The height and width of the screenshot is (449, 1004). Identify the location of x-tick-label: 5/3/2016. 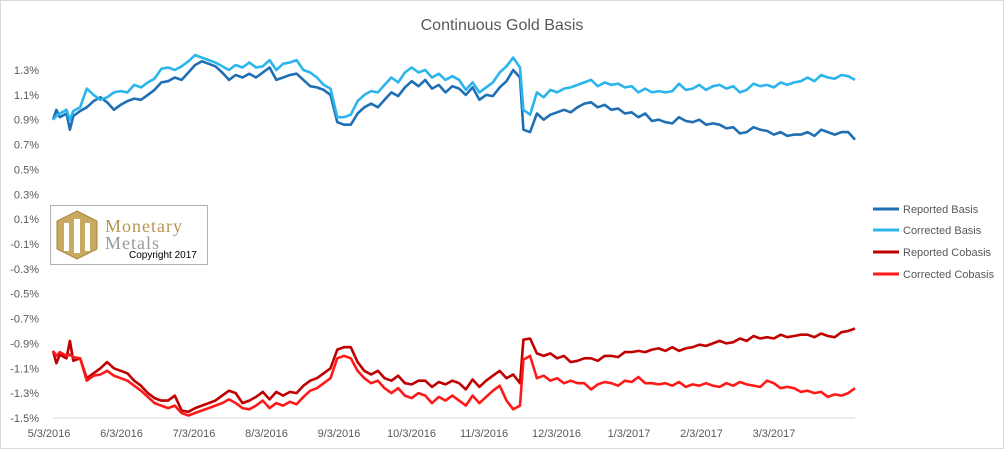
(49, 434).